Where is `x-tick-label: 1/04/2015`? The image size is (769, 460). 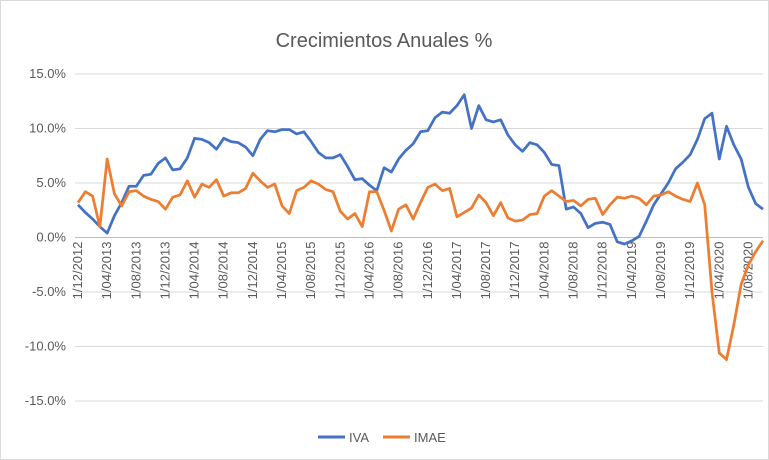 x-tick-label: 1/04/2015 is located at coordinates (281, 271).